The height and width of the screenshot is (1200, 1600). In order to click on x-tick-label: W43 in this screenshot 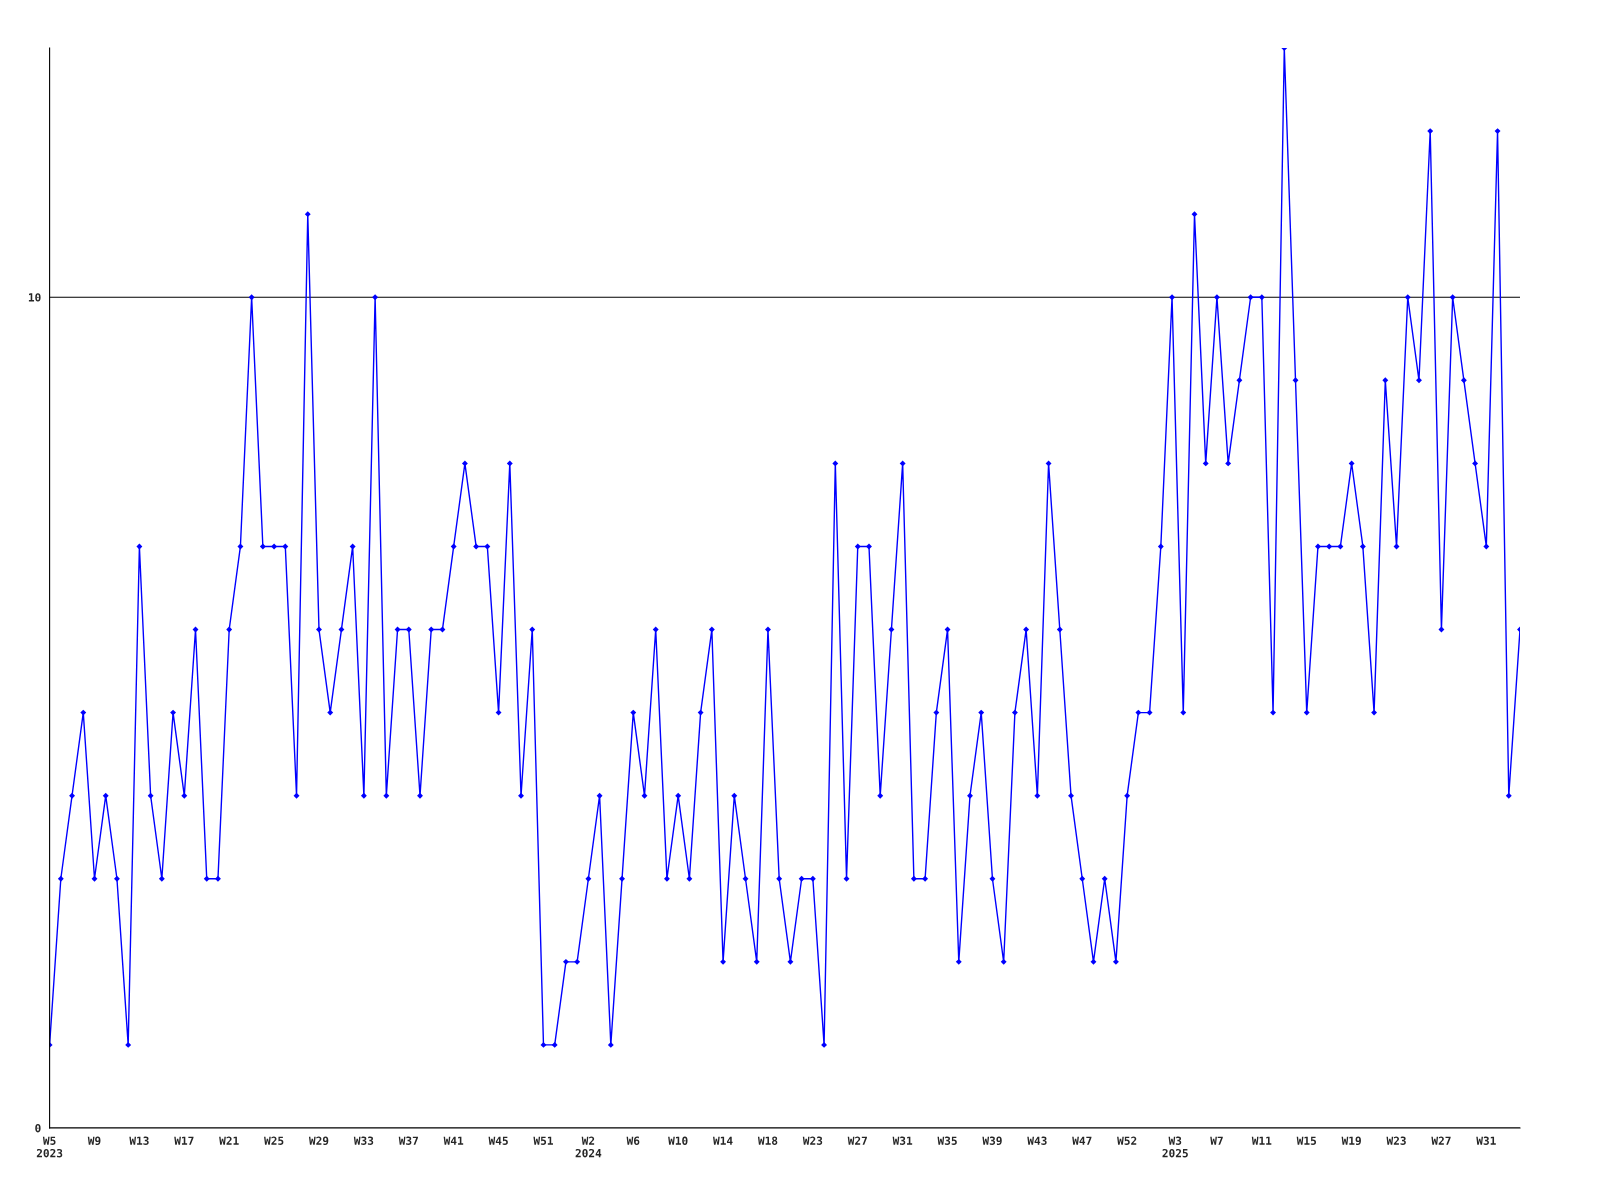, I will do `click(1037, 1140)`.